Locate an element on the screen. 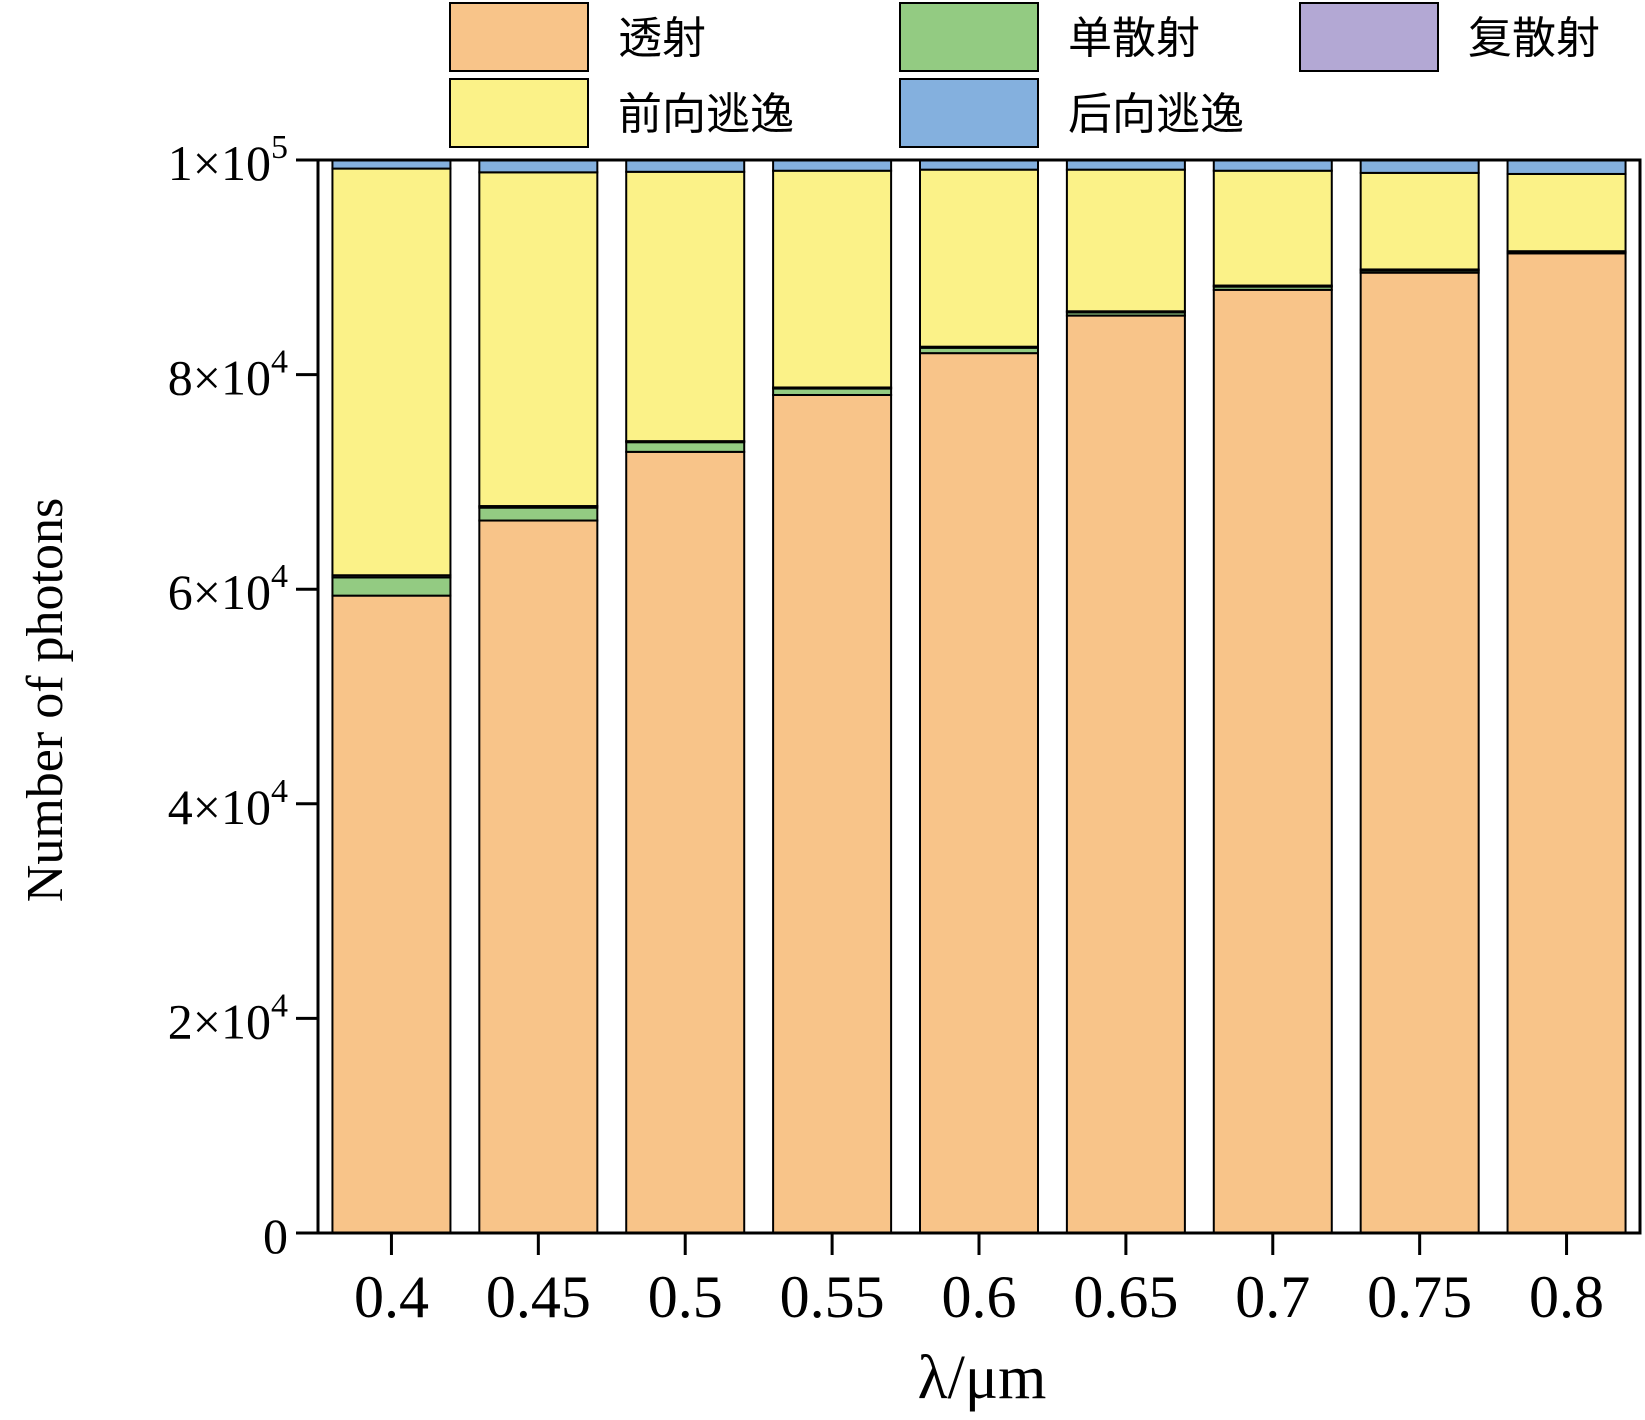 The height and width of the screenshot is (1420, 1645). bar-segment-0.45-series-1 is located at coordinates (538, 514).